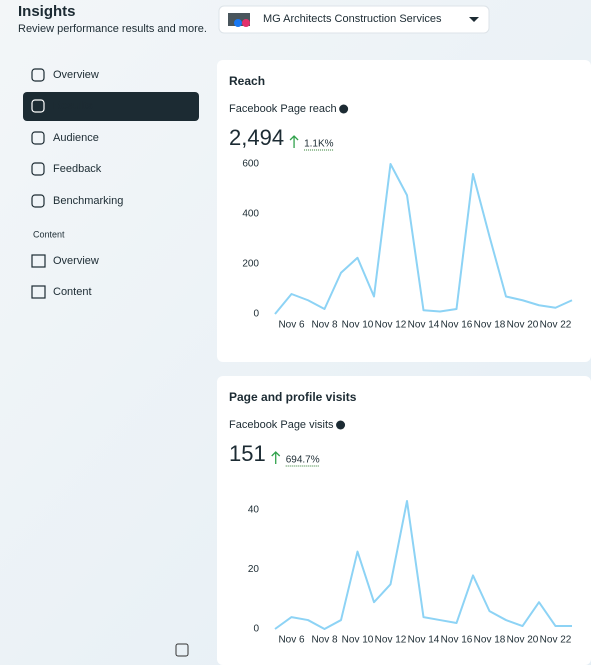 This screenshot has width=591, height=665. I want to click on metric-change: 1.1K%, so click(319, 144).